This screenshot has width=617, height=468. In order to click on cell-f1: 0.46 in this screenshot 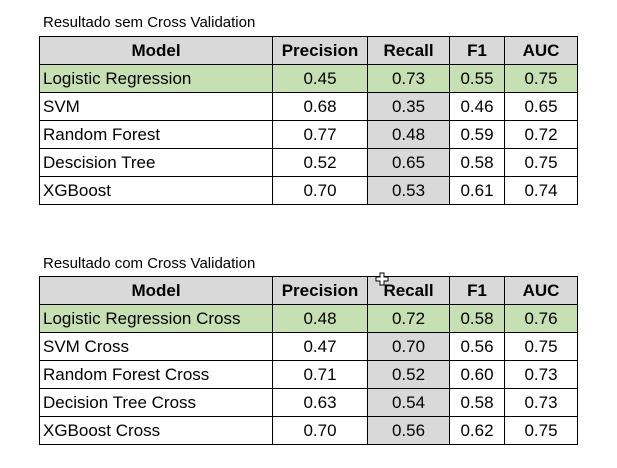, I will do `click(477, 106)`.